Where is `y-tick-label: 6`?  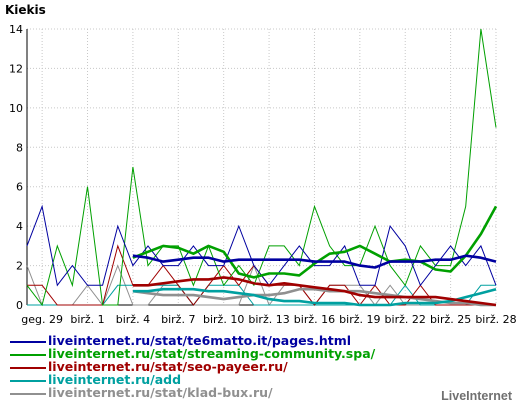 y-tick-label: 6 is located at coordinates (19, 187).